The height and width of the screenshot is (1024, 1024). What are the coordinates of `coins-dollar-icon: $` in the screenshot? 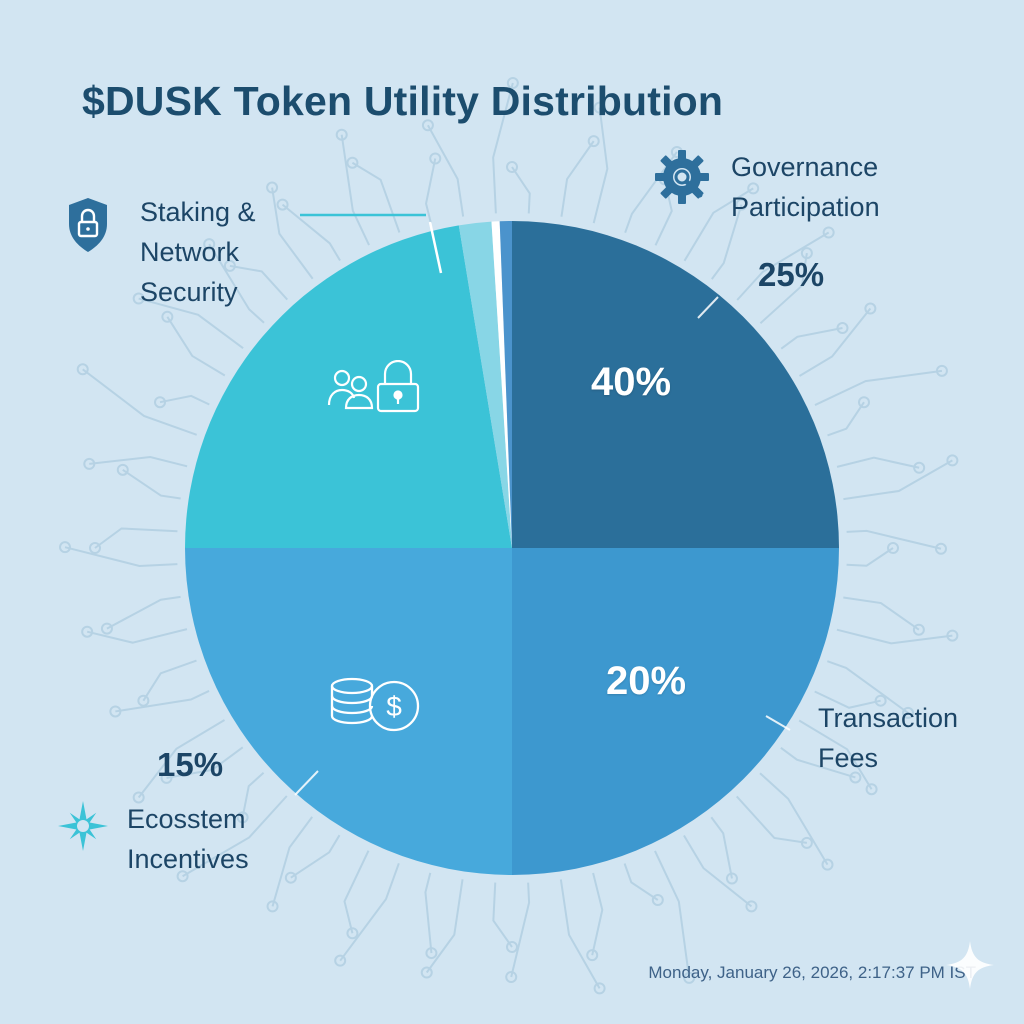 It's located at (375, 704).